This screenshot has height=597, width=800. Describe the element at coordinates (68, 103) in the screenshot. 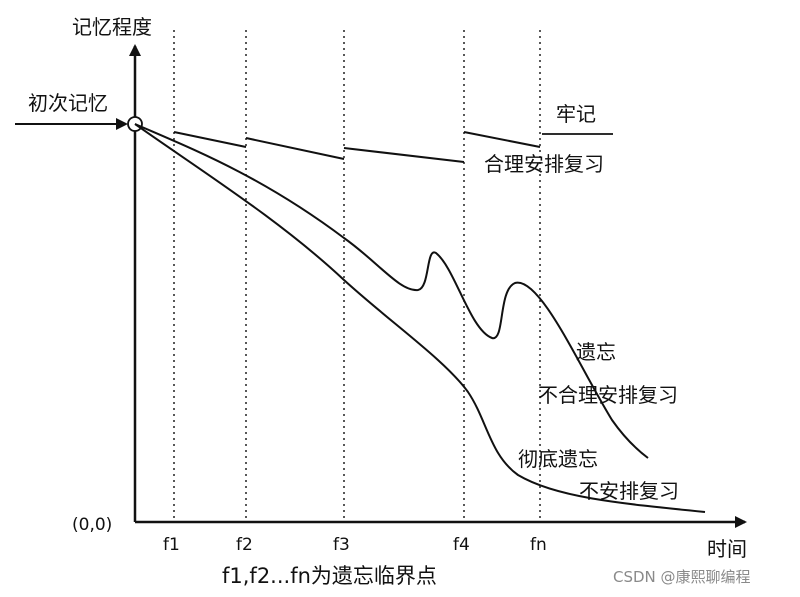

I see `initial-memory-label: 初次记忆` at that location.